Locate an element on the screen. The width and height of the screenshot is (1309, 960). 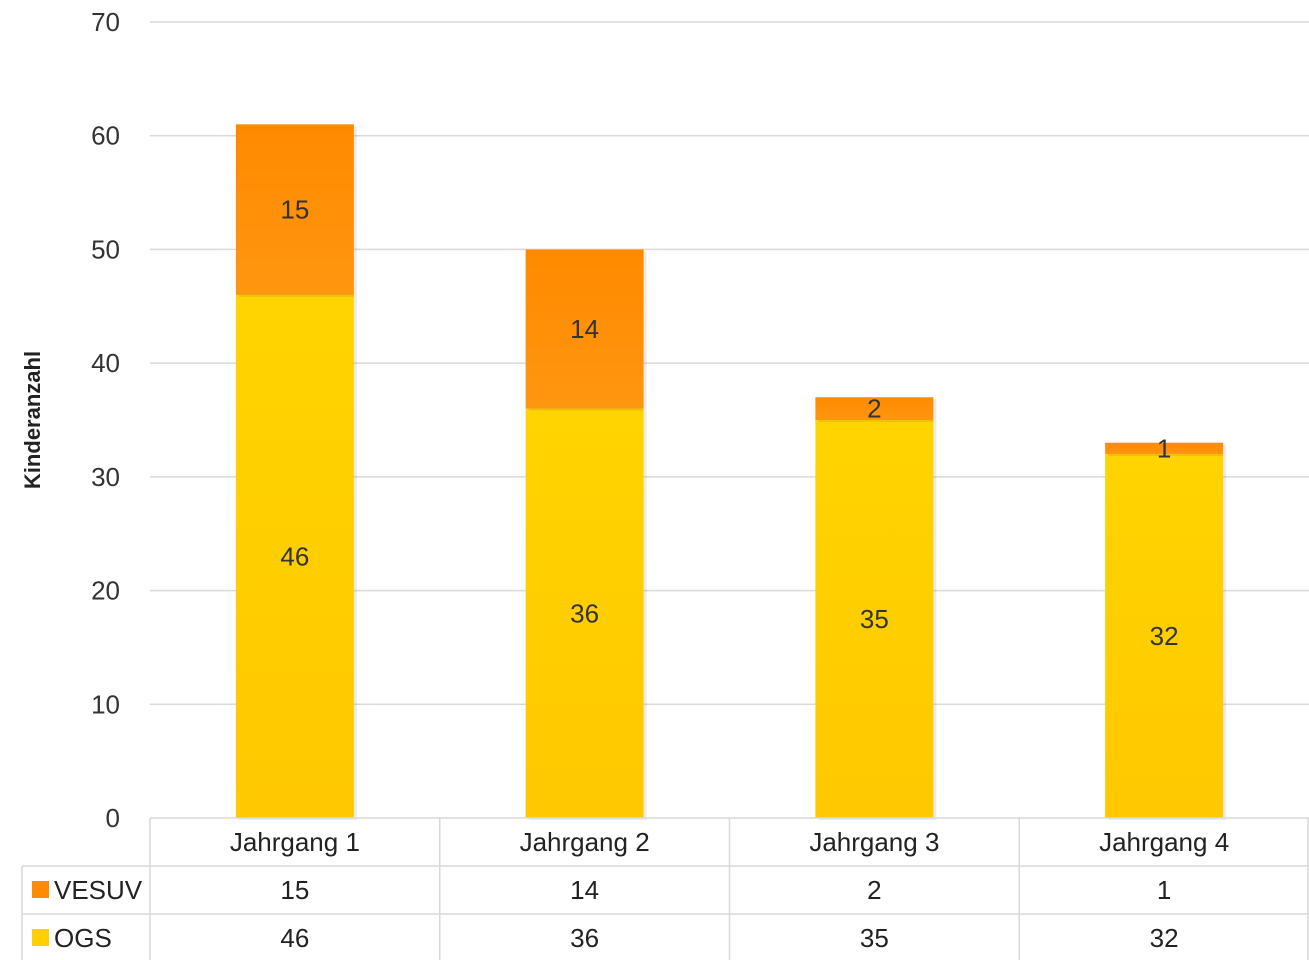
data-label-vesuv: 2 is located at coordinates (874, 409).